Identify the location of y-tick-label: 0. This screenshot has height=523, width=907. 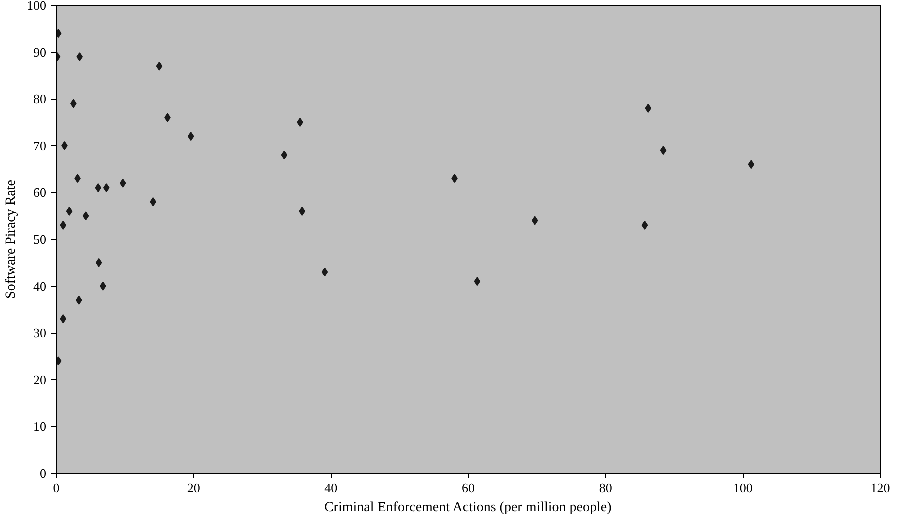
(43, 473).